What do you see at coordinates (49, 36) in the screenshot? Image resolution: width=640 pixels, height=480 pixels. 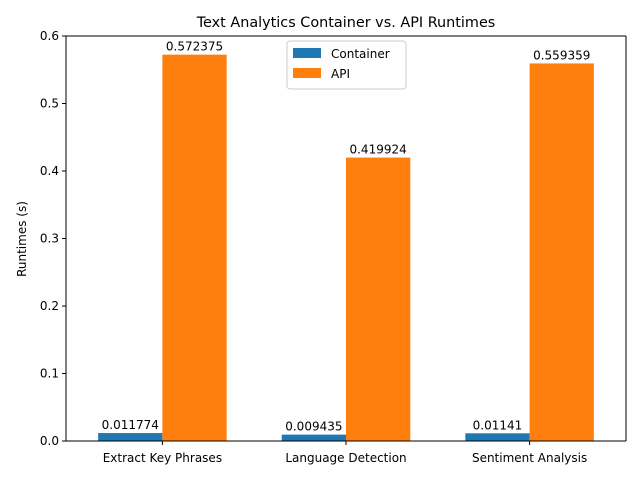 I see `y-tick-label: 0.6` at bounding box center [49, 36].